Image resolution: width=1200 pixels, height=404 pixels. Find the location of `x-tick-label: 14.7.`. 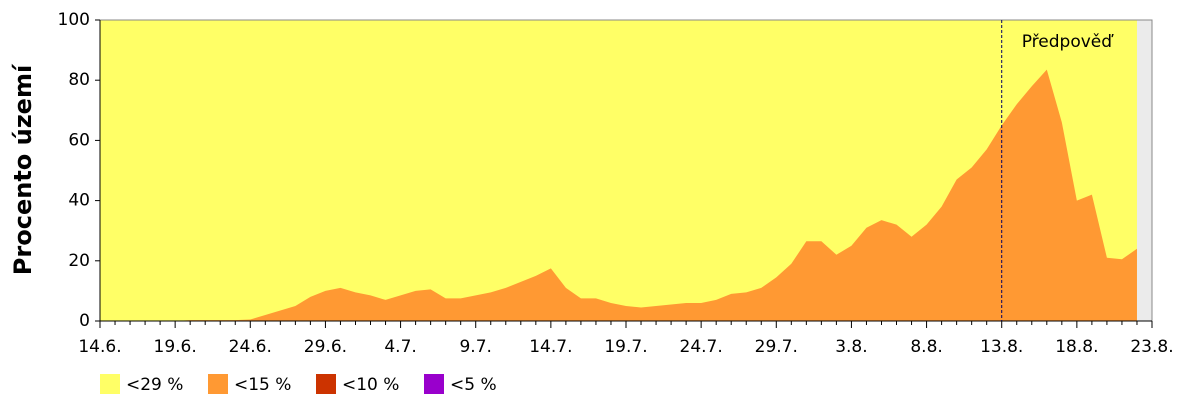

x-tick-label: 14.7. is located at coordinates (550, 347).